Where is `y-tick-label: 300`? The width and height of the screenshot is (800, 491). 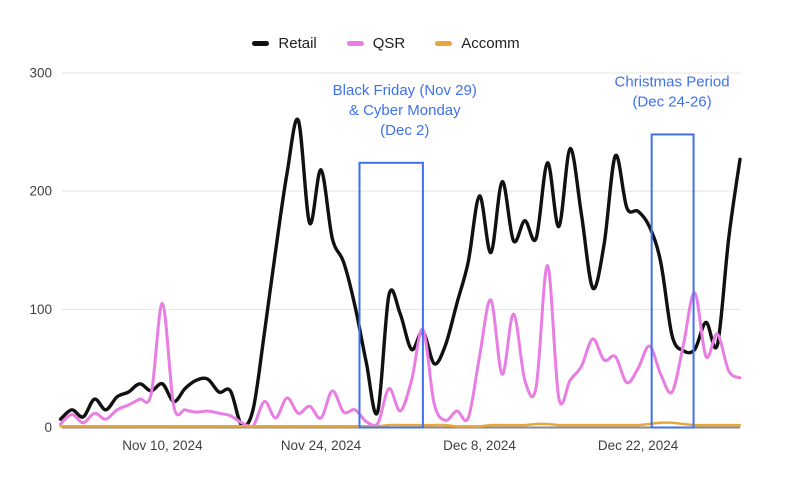
y-tick-label: 300 is located at coordinates (40, 73).